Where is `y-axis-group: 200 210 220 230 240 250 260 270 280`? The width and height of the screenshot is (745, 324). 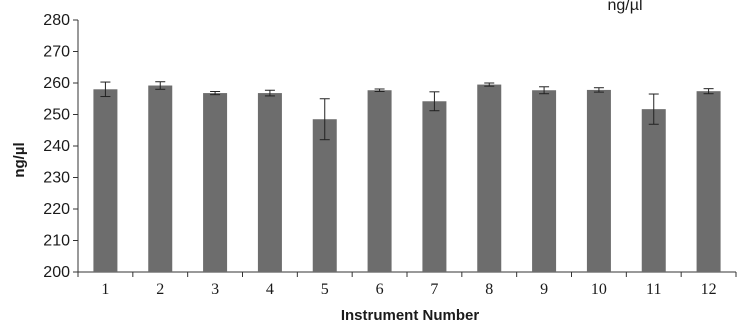
y-axis-group: 200 210 220 230 240 250 260 270 280 is located at coordinates (61, 146).